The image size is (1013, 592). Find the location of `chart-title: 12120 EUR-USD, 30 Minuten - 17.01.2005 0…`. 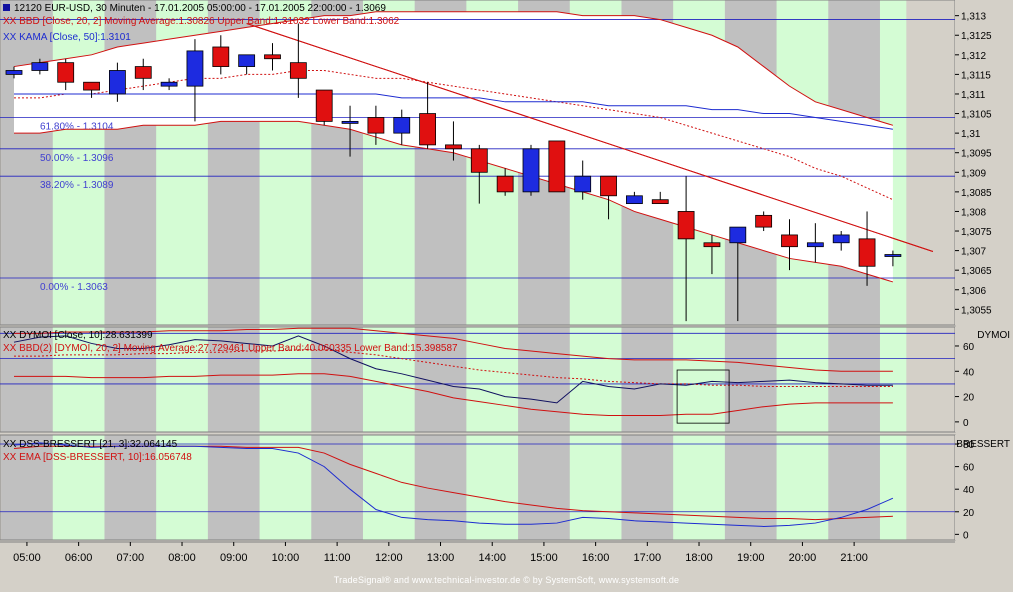

chart-title: 12120 EUR-USD, 30 Minuten - 17.01.2005 0… is located at coordinates (200, 8).